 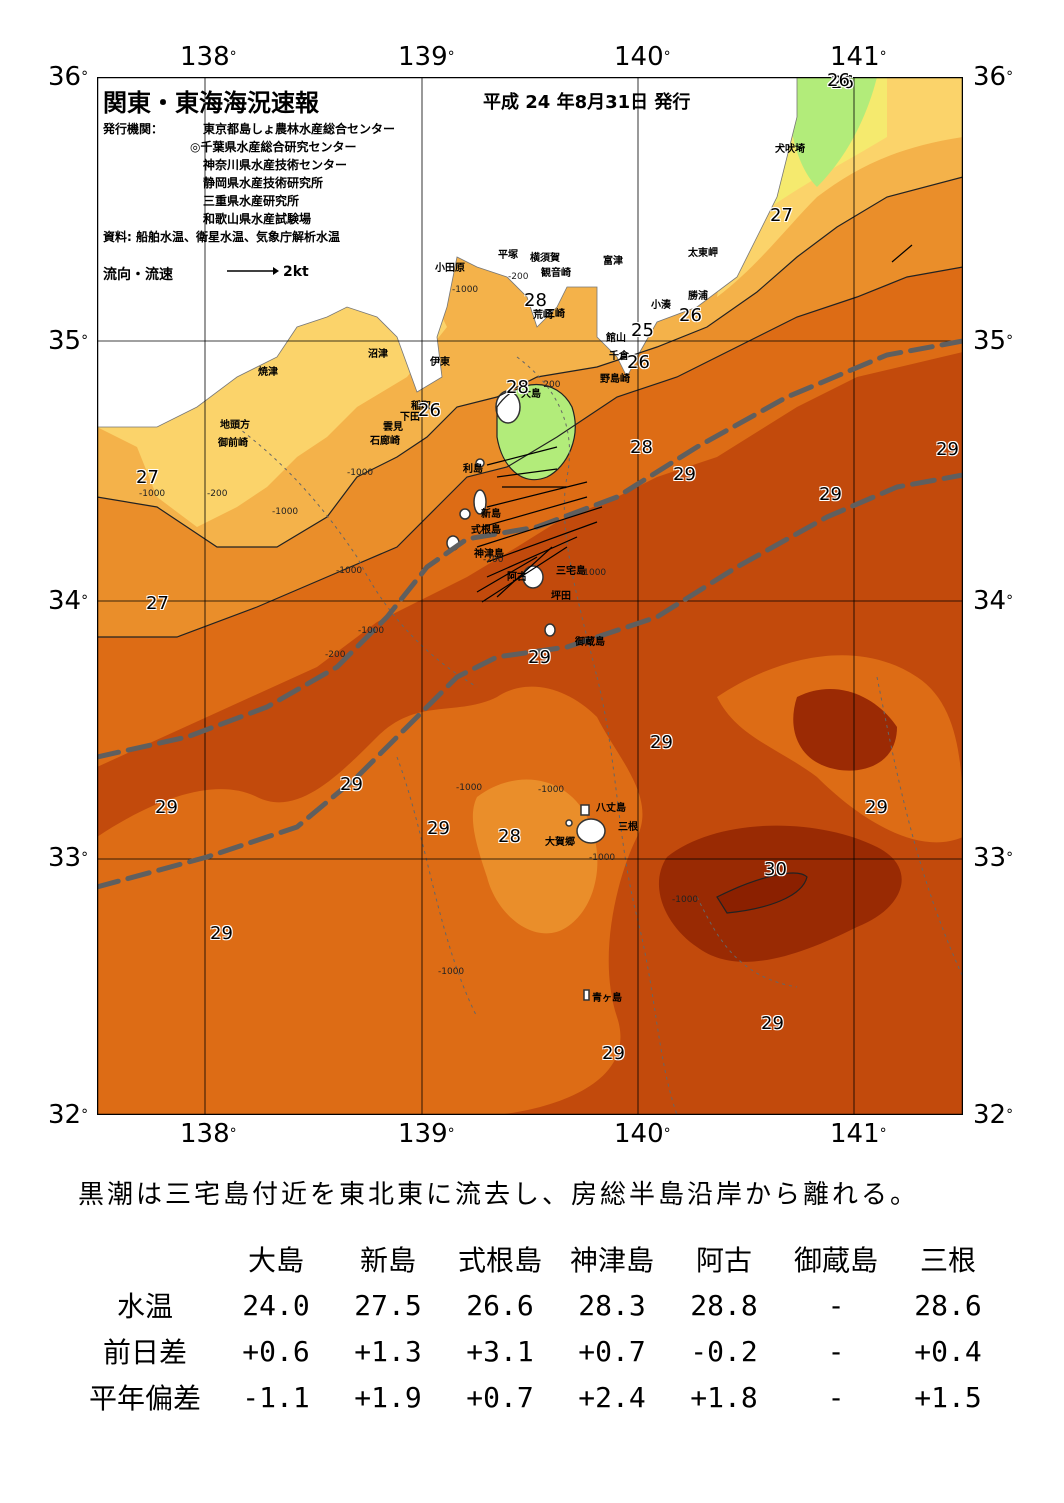 I want to click on zone-30-east, so click(x=845, y=729).